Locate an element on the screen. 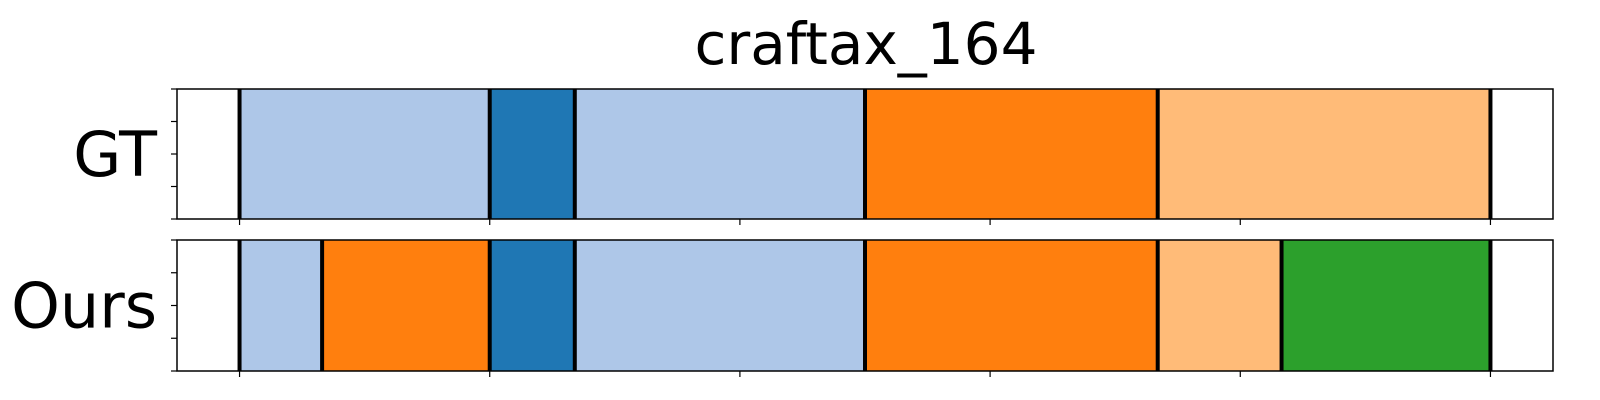 Image resolution: width=1600 pixels, height=400 pixels. row-label: GT is located at coordinates (115, 154).